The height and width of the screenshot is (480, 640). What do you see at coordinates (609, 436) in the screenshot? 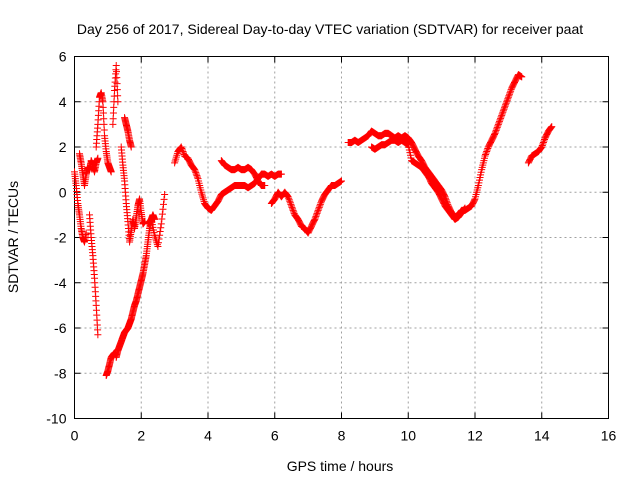
I see `x-tick-label: 16` at bounding box center [609, 436].